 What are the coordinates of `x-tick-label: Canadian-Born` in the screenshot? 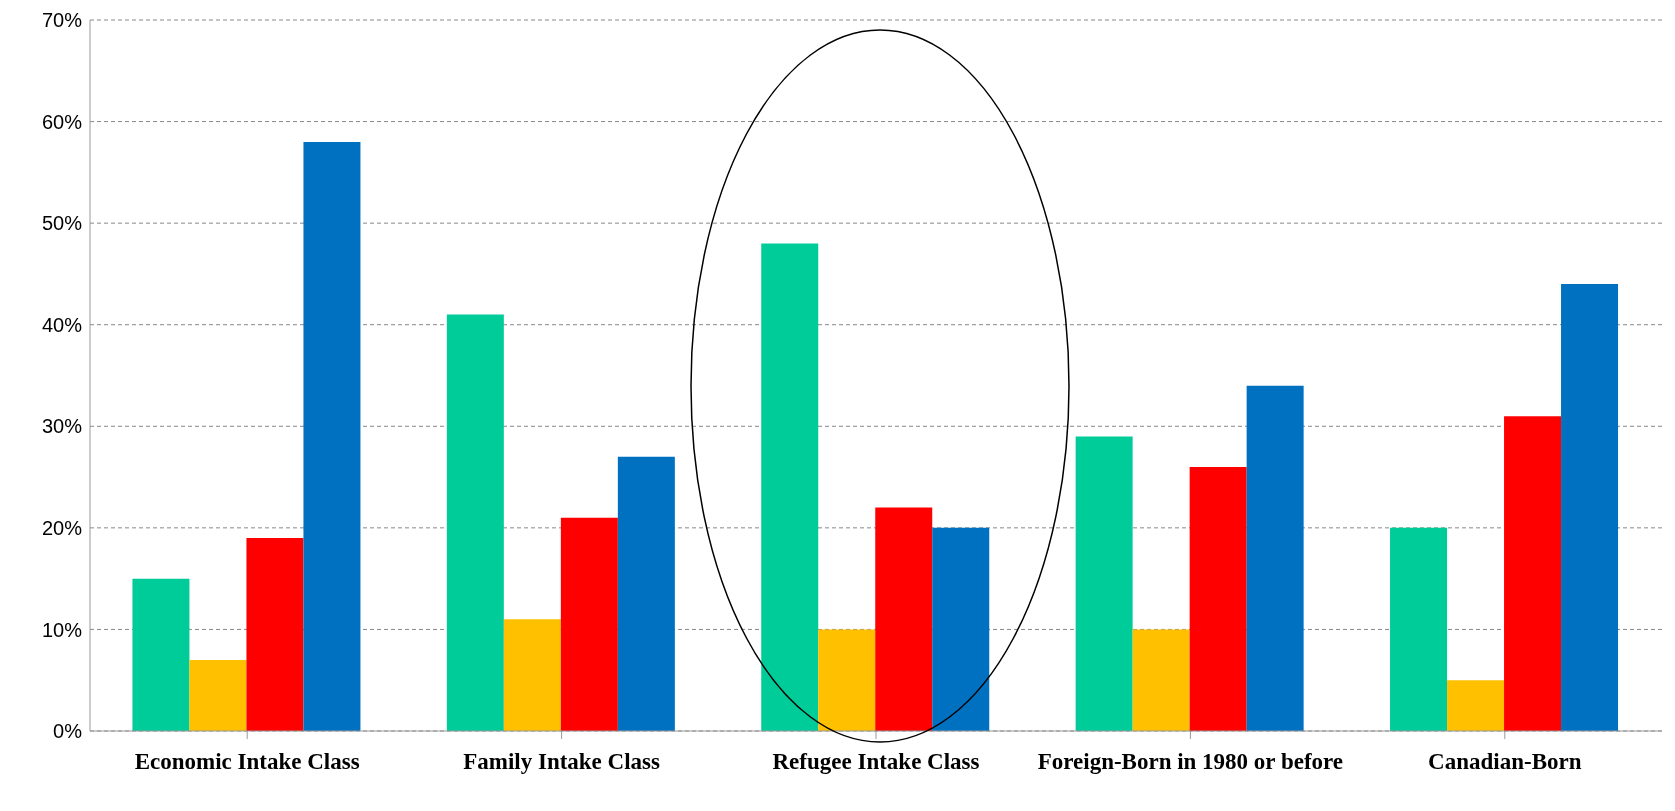 It's located at (1505, 762).